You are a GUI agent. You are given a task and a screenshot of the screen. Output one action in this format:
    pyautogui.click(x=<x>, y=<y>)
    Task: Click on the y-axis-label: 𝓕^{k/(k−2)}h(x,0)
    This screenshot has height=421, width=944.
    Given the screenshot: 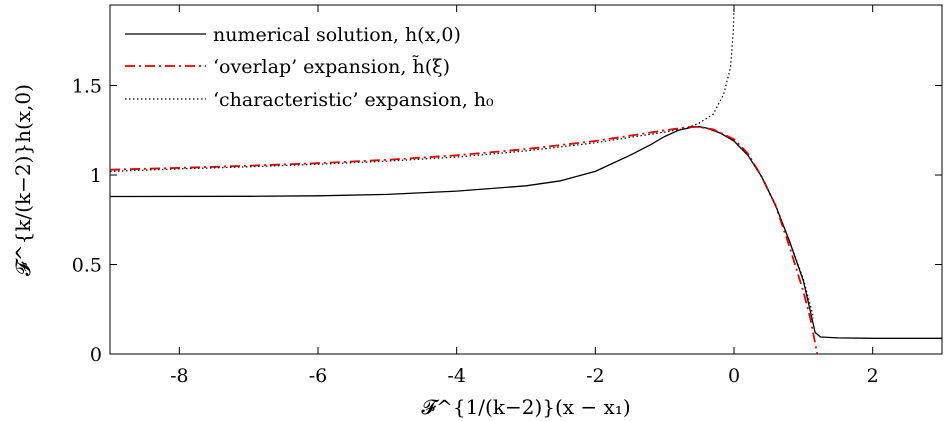 What is the action you would take?
    pyautogui.click(x=23, y=180)
    